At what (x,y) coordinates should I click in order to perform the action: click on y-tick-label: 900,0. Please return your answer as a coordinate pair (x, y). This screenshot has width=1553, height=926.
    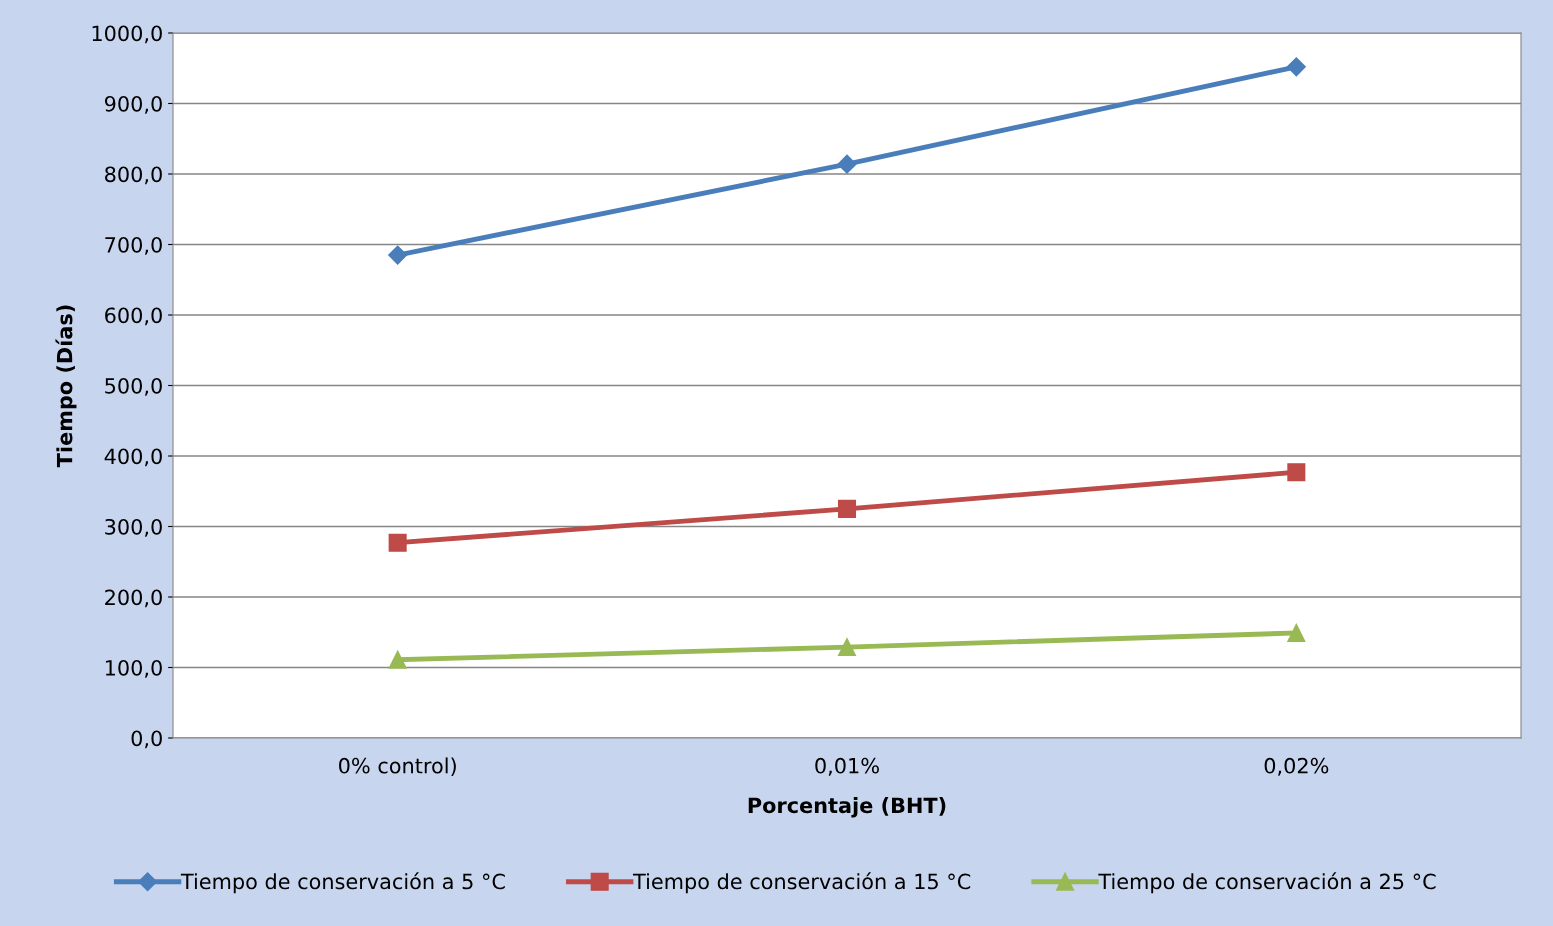
    Looking at the image, I should click on (133, 104).